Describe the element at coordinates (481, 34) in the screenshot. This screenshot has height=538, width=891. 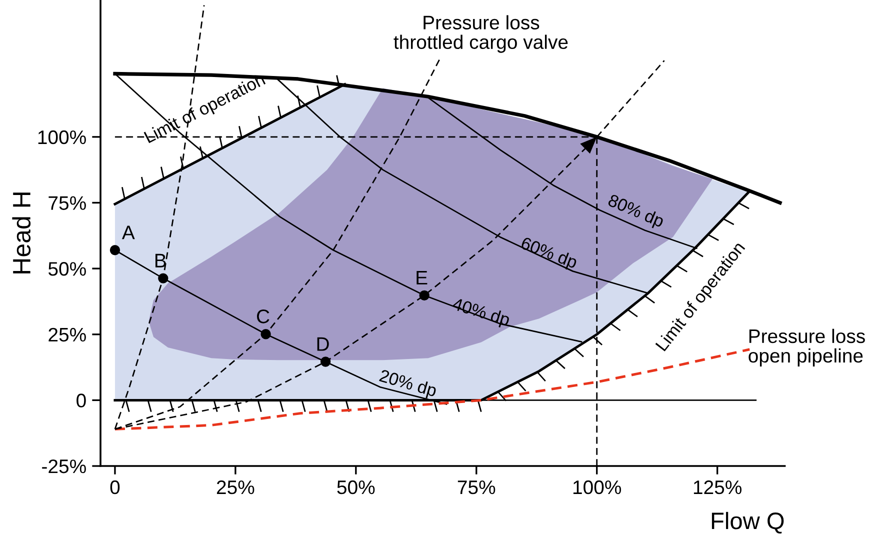
I see `annotation: Pressure loss throttled cargo valve` at that location.